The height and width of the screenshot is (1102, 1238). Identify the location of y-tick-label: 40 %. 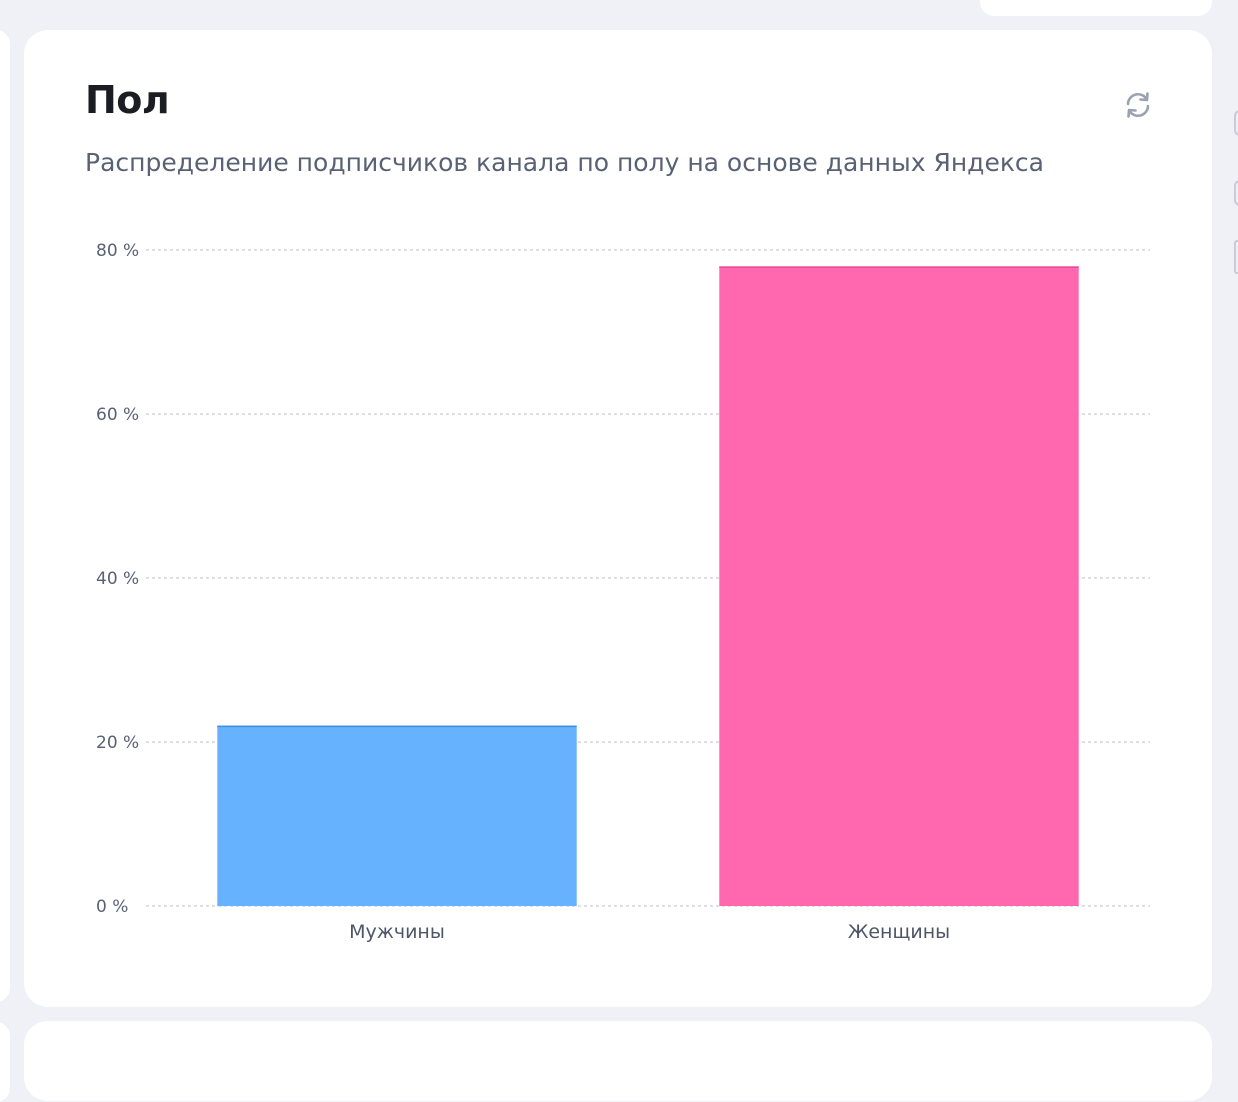
(117, 579).